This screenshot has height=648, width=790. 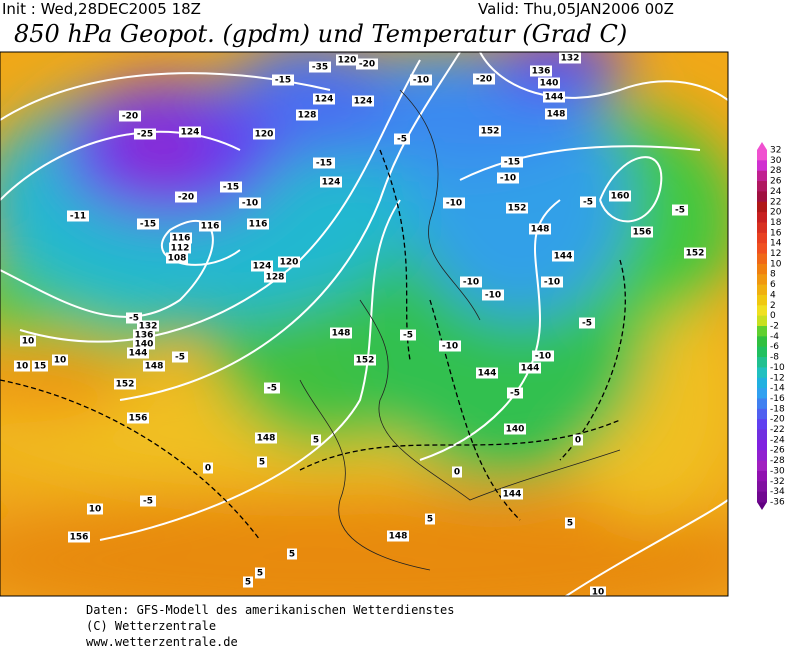 I want to click on colorbar-label: -8, so click(x=774, y=358).